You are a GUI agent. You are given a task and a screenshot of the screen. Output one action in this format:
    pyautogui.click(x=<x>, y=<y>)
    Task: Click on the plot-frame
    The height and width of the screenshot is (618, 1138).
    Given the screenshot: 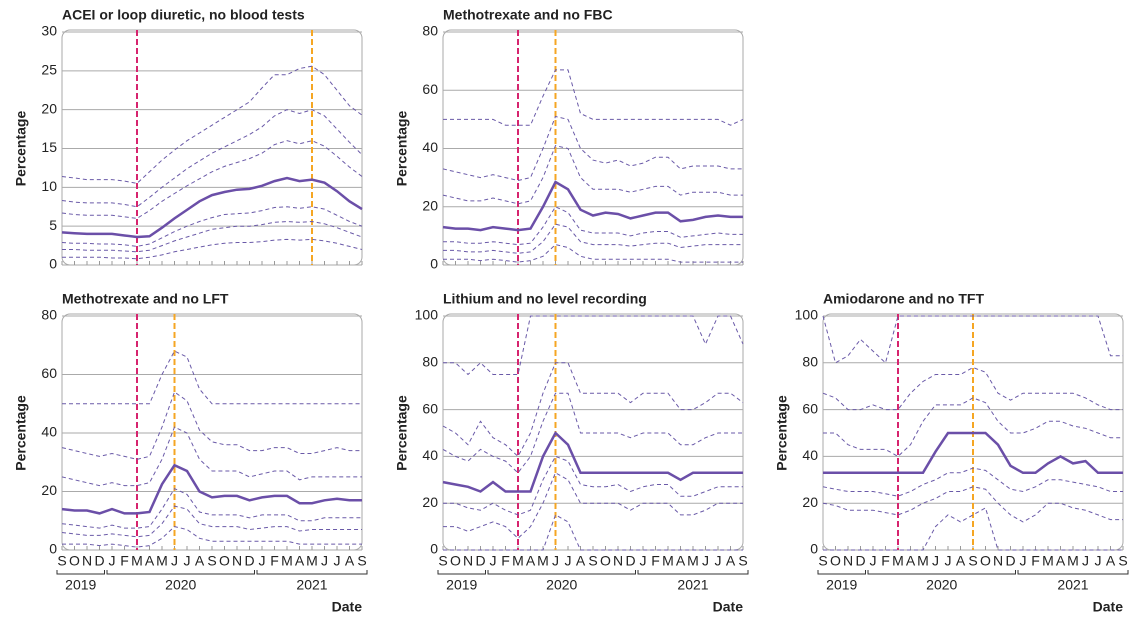 What is the action you would take?
    pyautogui.click(x=593, y=432)
    